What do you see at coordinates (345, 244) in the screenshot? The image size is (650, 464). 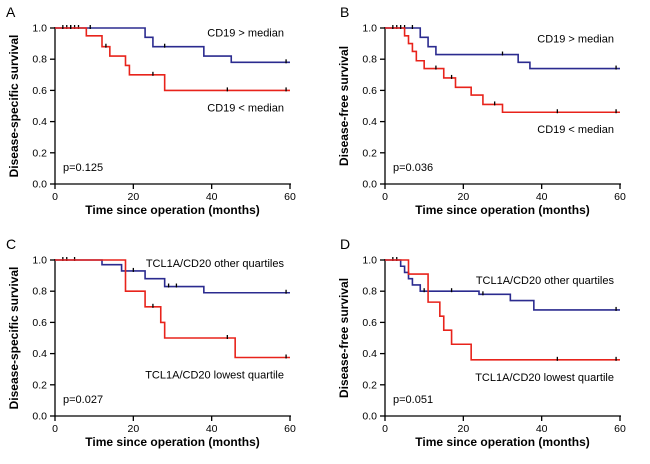 I see `panel-letter: D` at bounding box center [345, 244].